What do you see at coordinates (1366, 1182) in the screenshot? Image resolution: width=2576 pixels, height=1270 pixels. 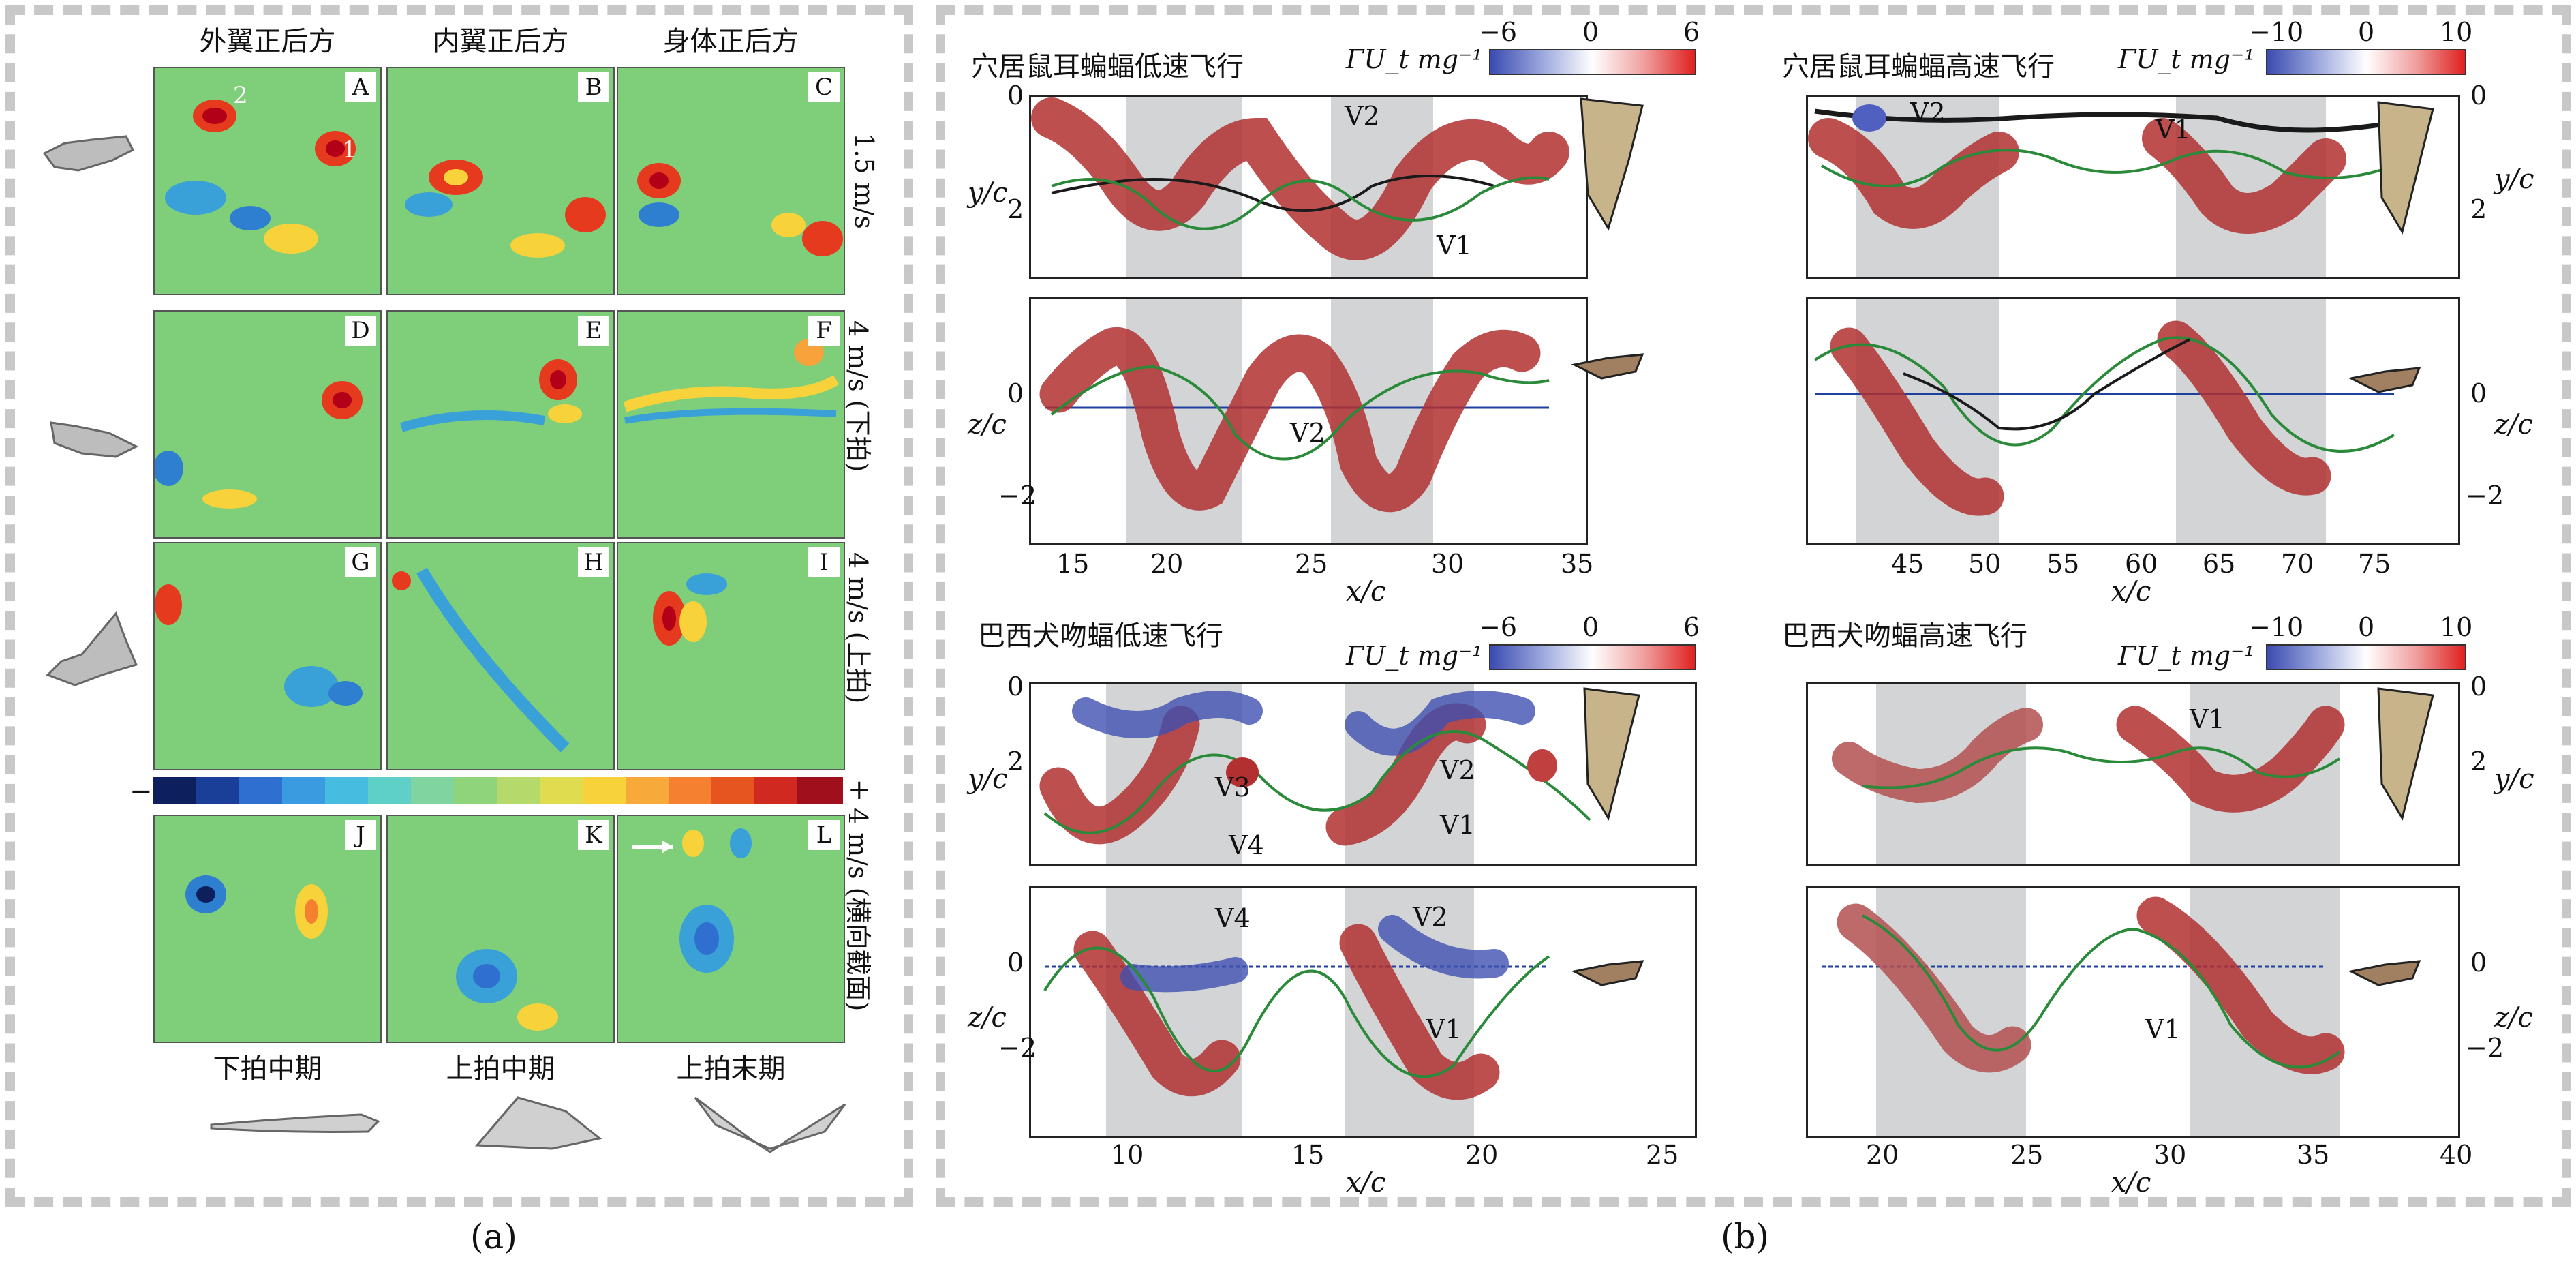 I see `plot-3-xlabel: x/c` at bounding box center [1366, 1182].